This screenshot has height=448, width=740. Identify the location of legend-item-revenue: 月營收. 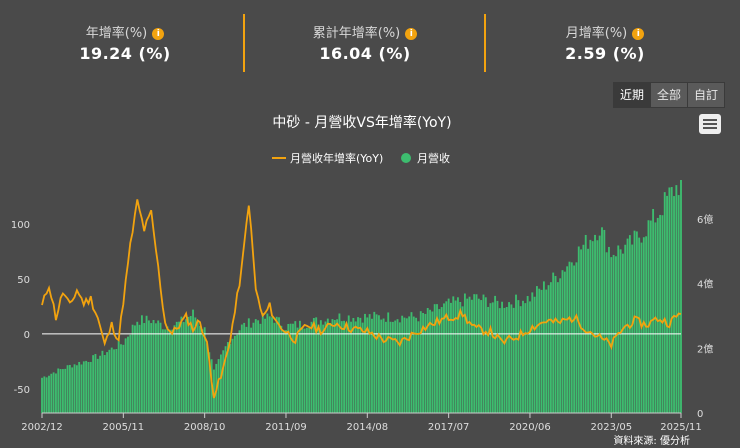
(425, 158).